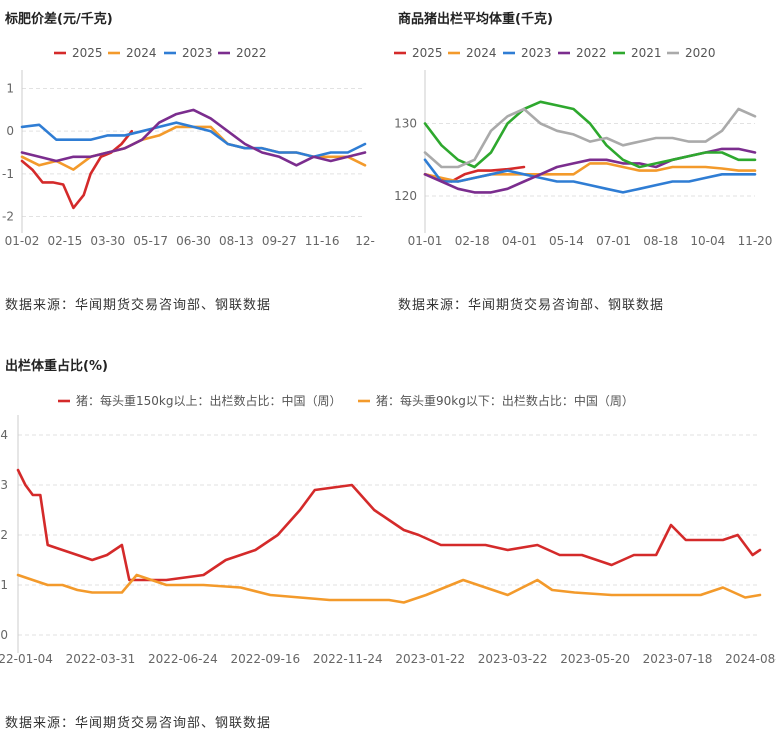 The width and height of the screenshot is (776, 739). Describe the element at coordinates (475, 19) in the screenshot. I see `slaughter-weight-title: 商品猪出栏平均体重(千克)` at that location.